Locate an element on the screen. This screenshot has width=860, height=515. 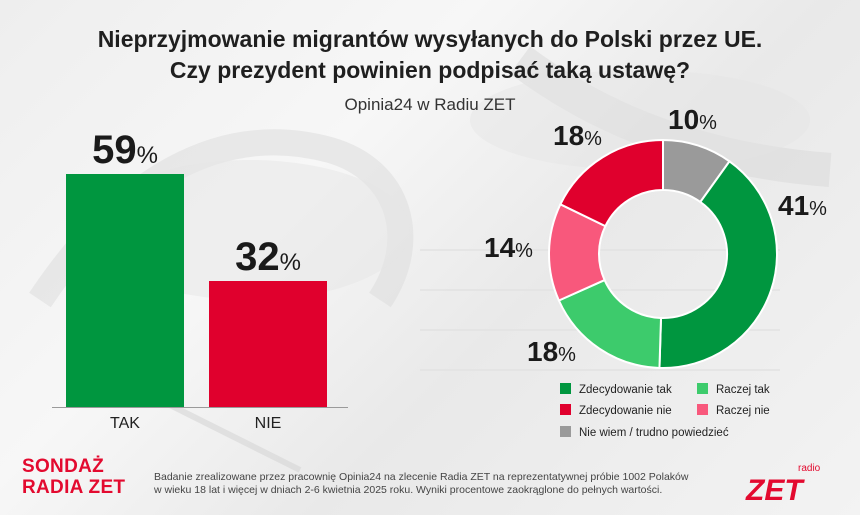
legend-label: Nie wiem / trudno powiedzieć is located at coordinates (654, 433).